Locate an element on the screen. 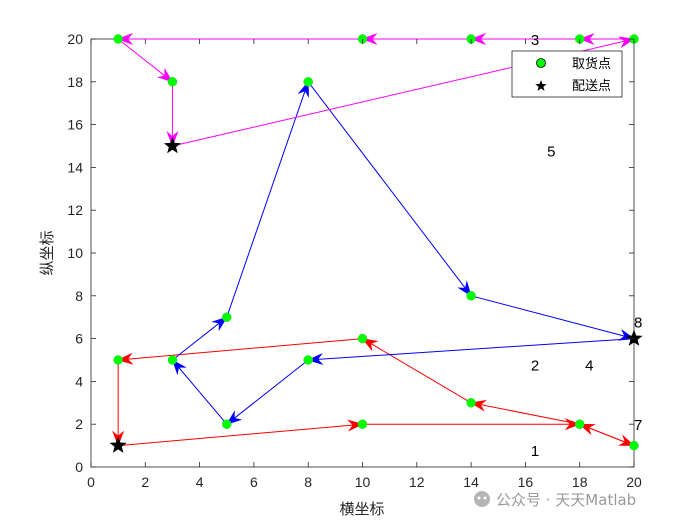 This screenshot has height=525, width=700. watermark: 公众号 · 天天Matlab is located at coordinates (555, 500).